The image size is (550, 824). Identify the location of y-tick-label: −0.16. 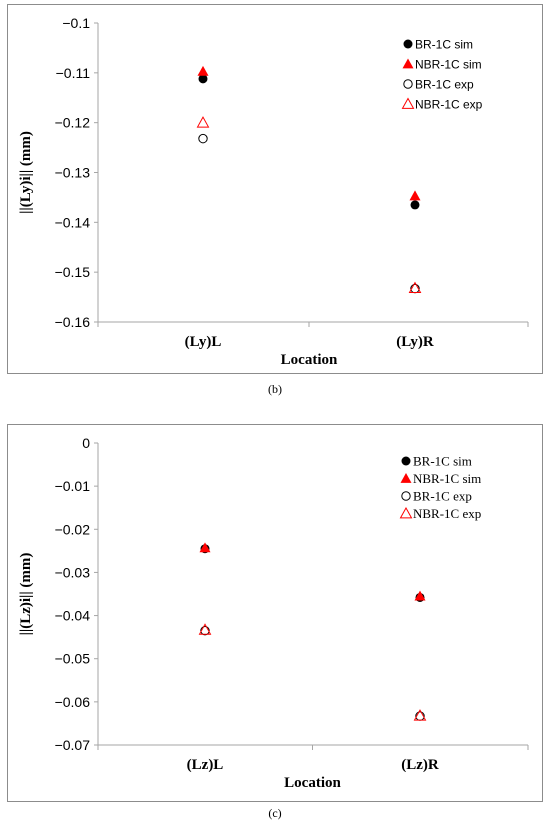
(73, 322).